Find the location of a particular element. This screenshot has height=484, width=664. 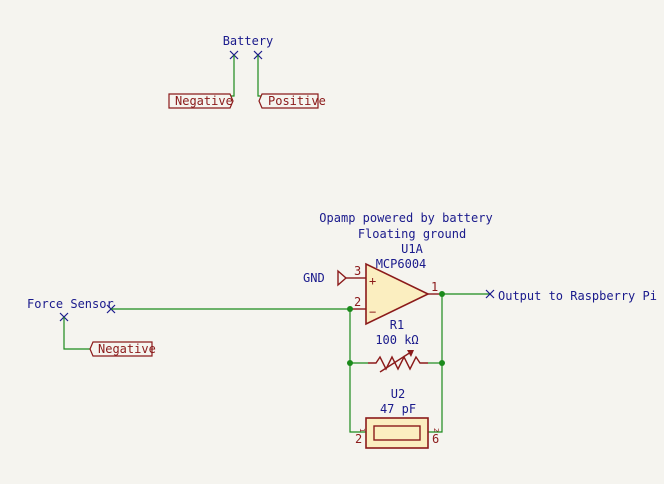

capacitor-body is located at coordinates (397, 433).